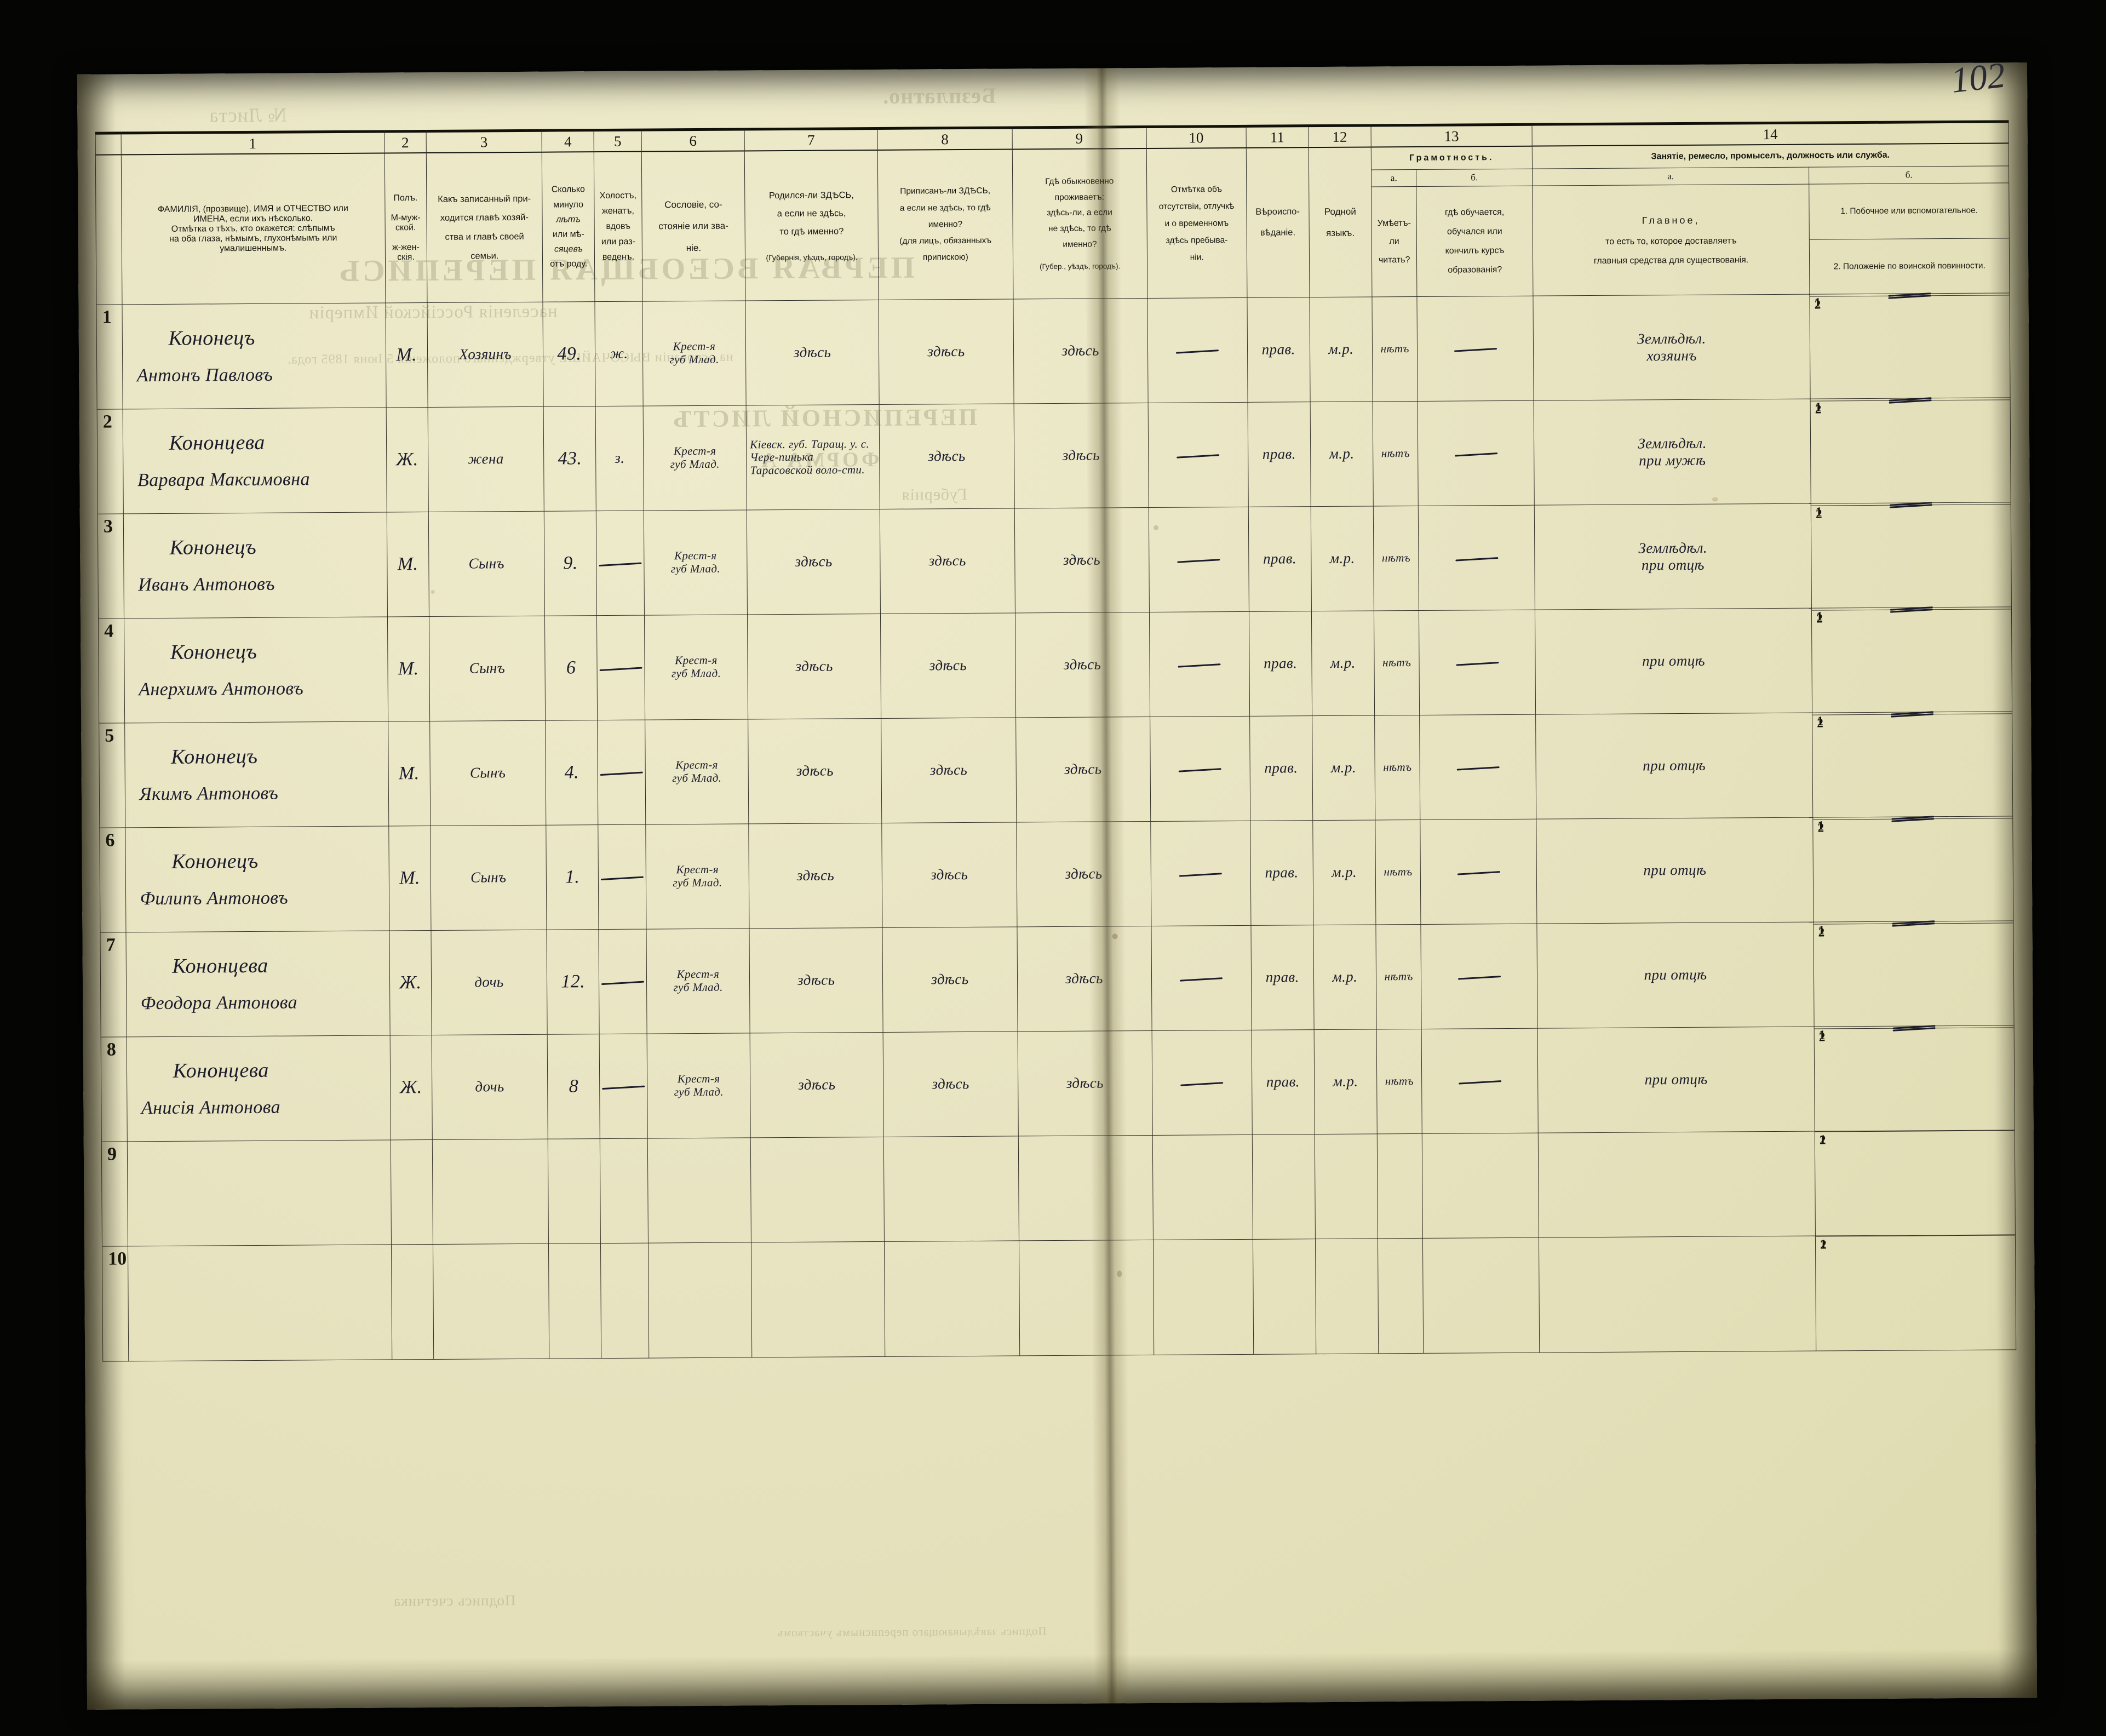 The image size is (2106, 1736). What do you see at coordinates (258, 1088) in the screenshot?
I see `cell-name: Кононцева Анисія Антонова` at bounding box center [258, 1088].